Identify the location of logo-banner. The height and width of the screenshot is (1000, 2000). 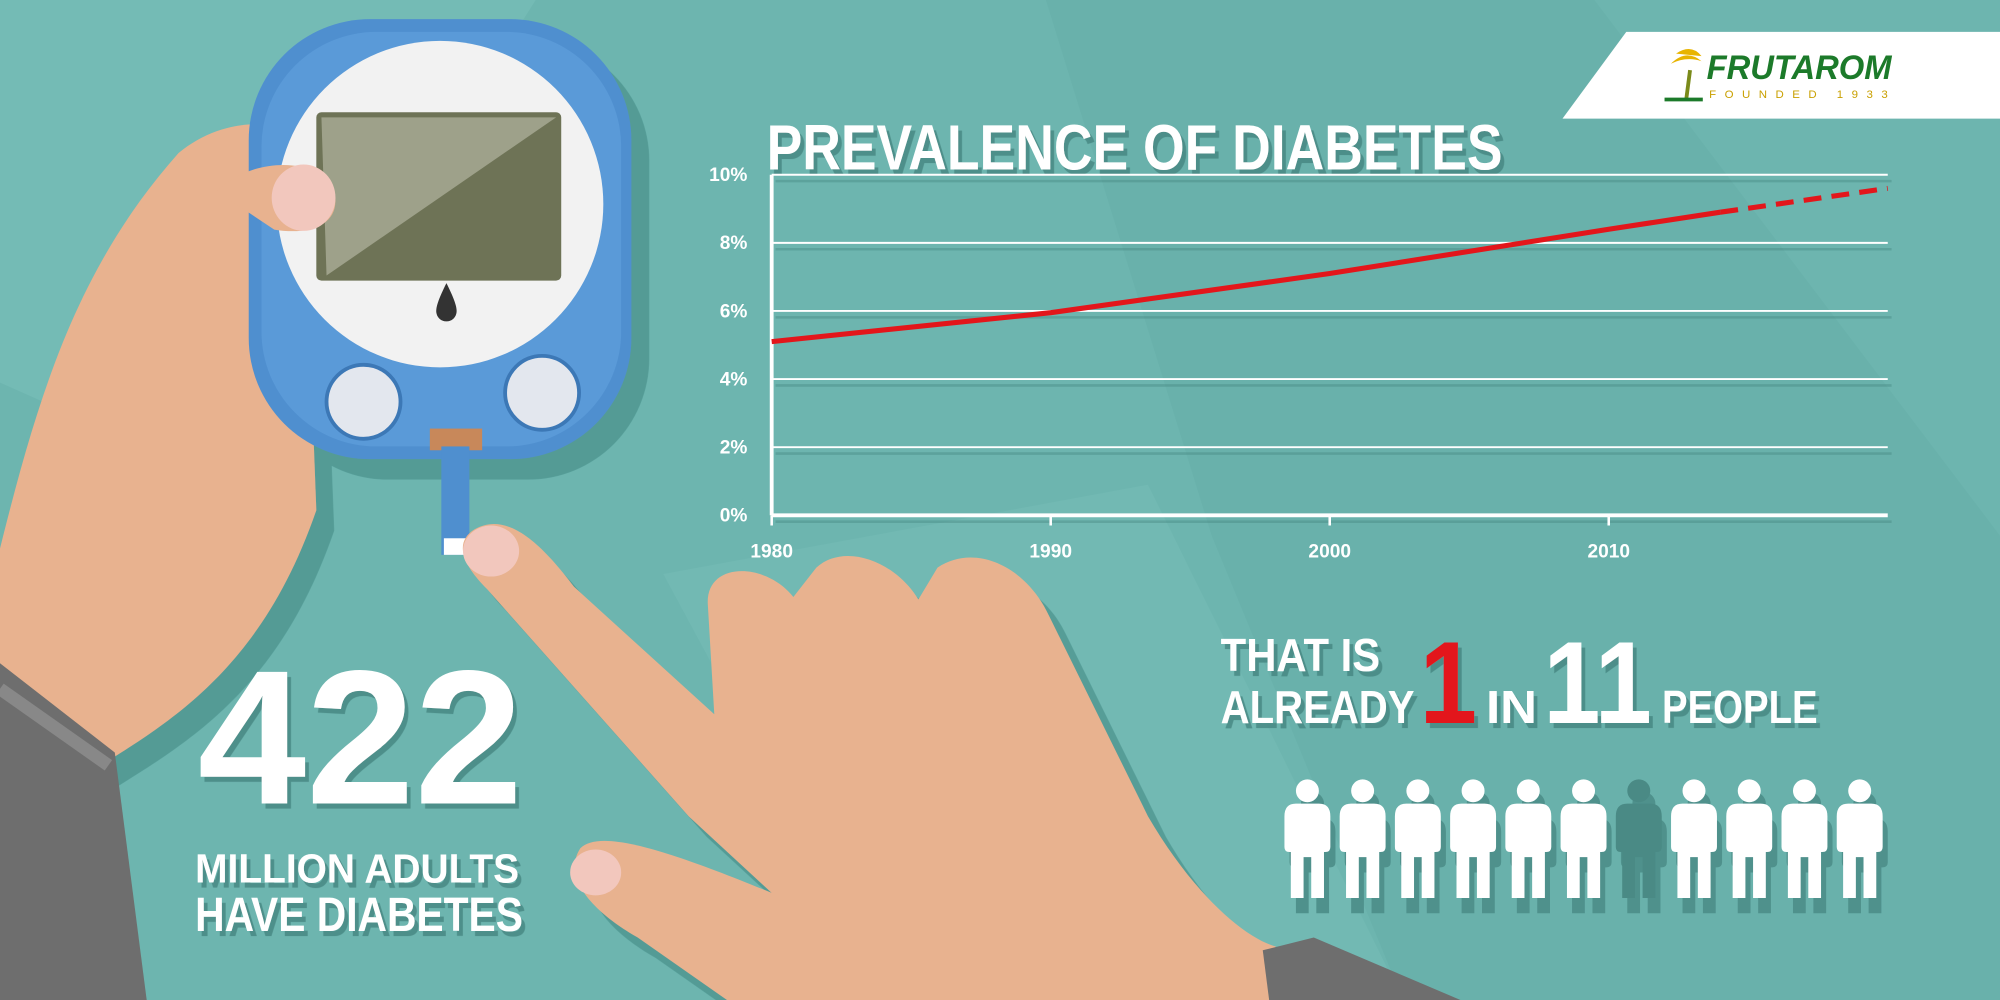
(1781, 75).